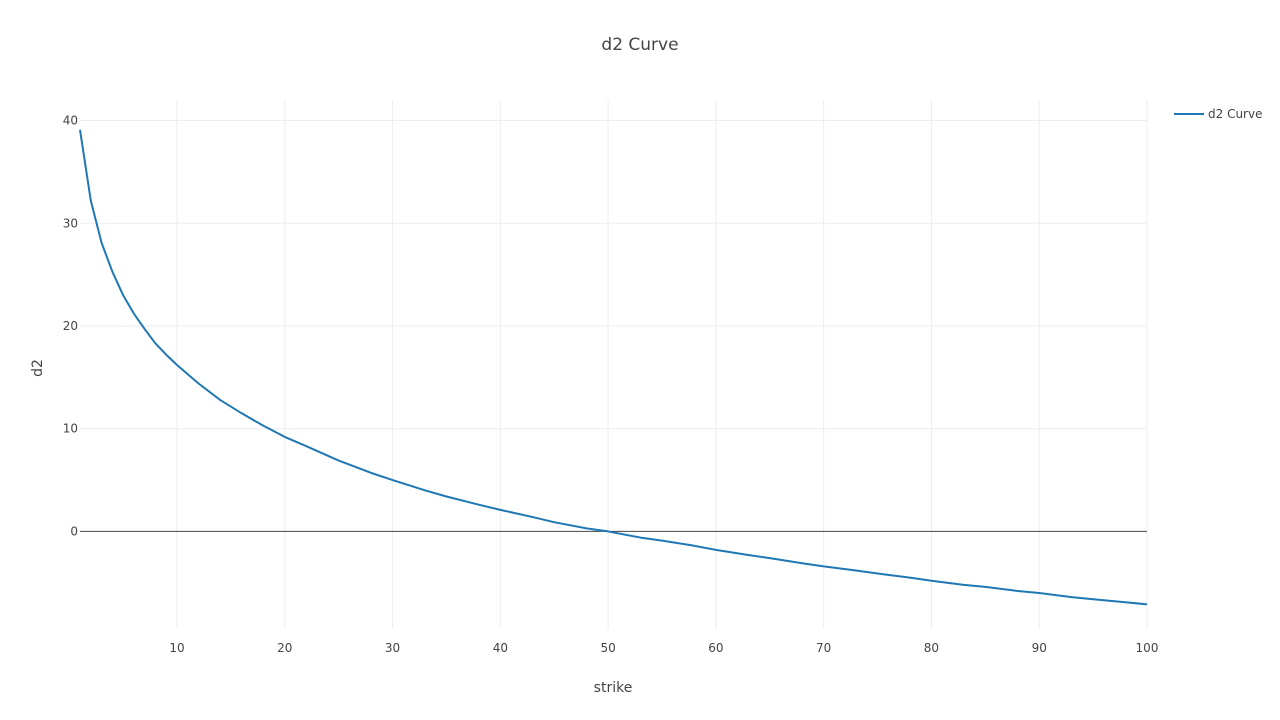 The width and height of the screenshot is (1280, 720). I want to click on x-tick-label: 60, so click(715, 648).